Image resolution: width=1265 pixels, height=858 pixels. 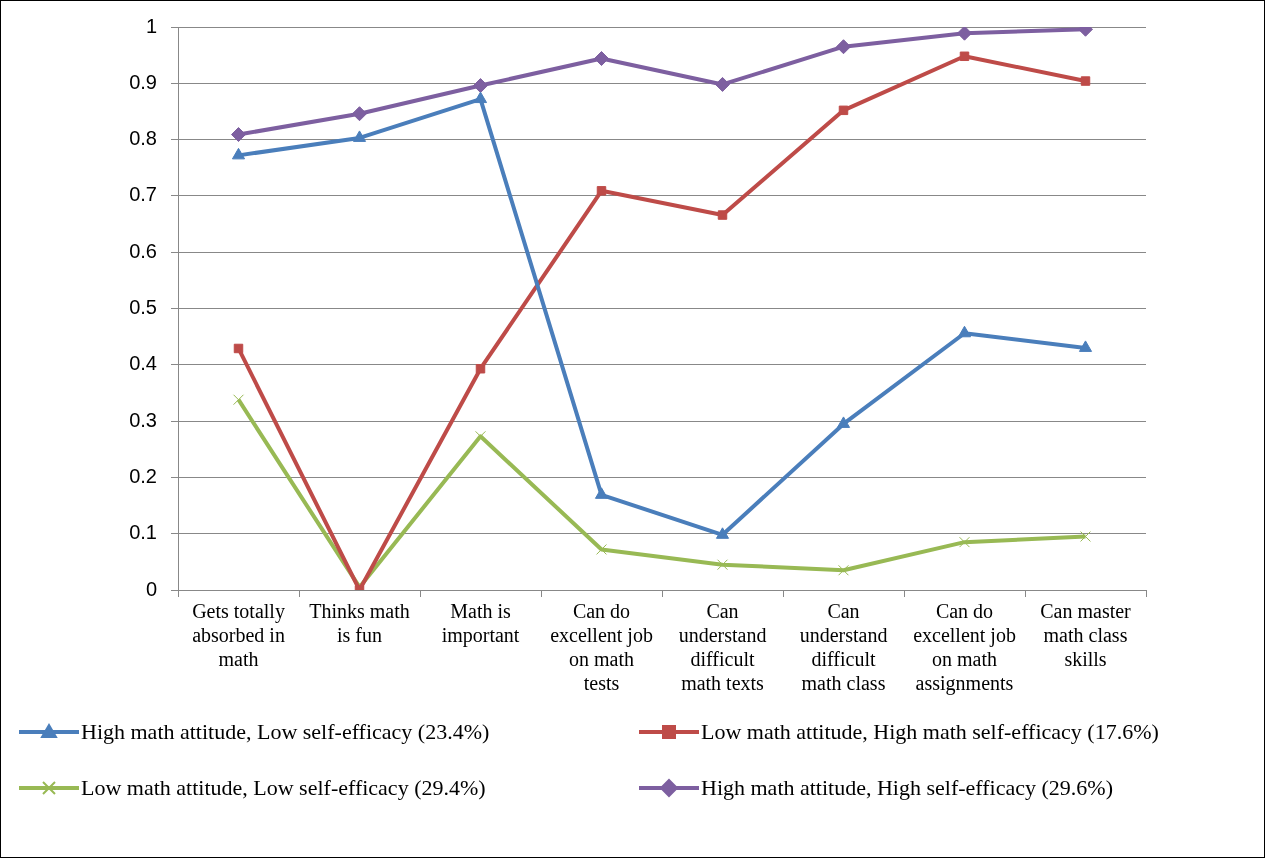 What do you see at coordinates (238, 635) in the screenshot?
I see `x-tick-label: Gets totally absorbed in math` at bounding box center [238, 635].